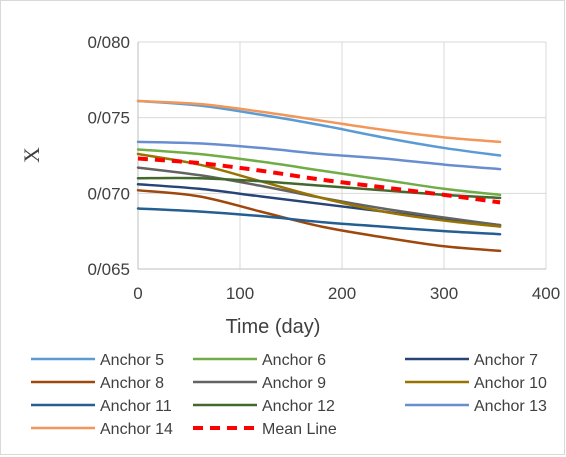 The width and height of the screenshot is (566, 457). What do you see at coordinates (510, 383) in the screenshot?
I see `legend-label-anchor-10: Anchor 10` at bounding box center [510, 383].